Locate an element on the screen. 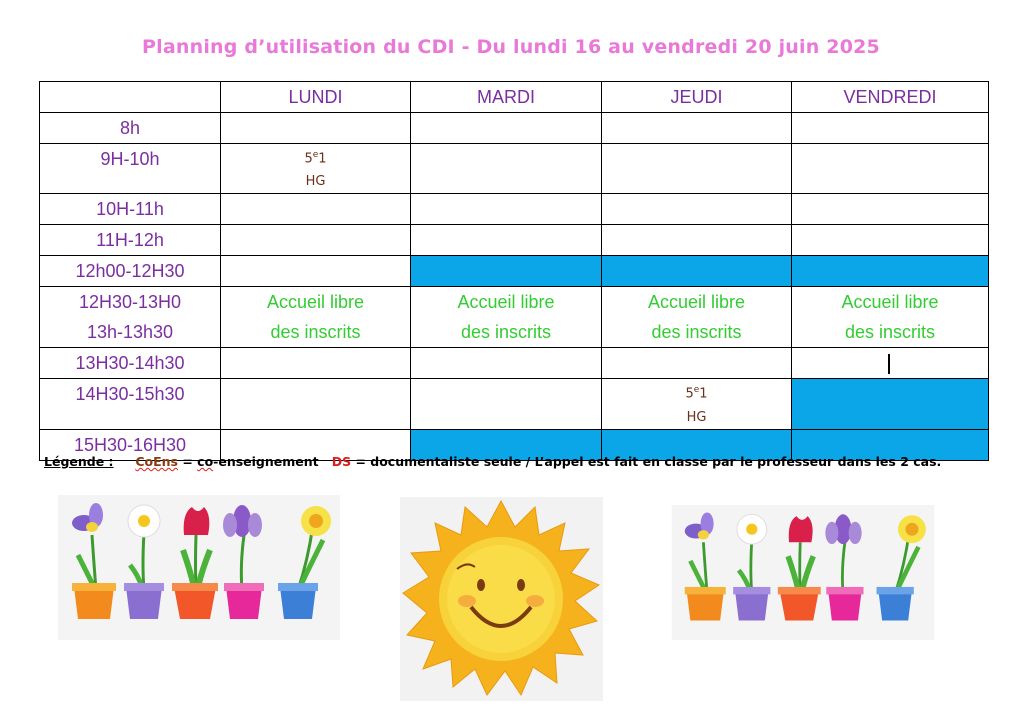 This screenshot has width=1022, height=705. table-row: 11H-12h is located at coordinates (514, 240).